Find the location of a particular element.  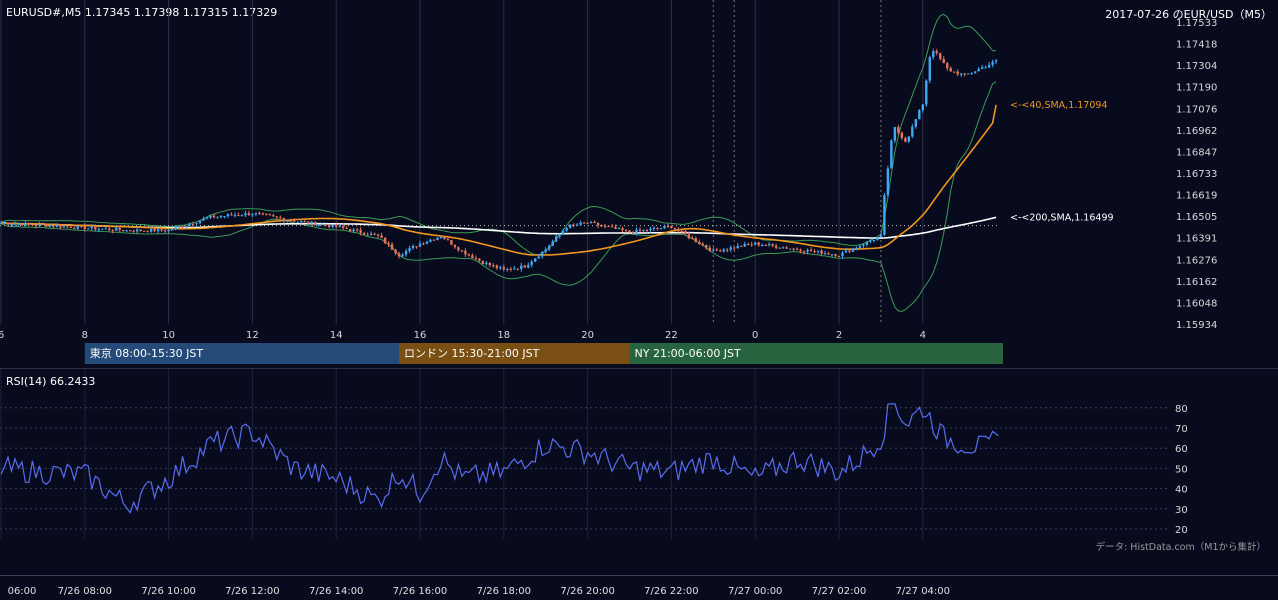

time-tick-label: 7/27 04:00 is located at coordinates (923, 591).